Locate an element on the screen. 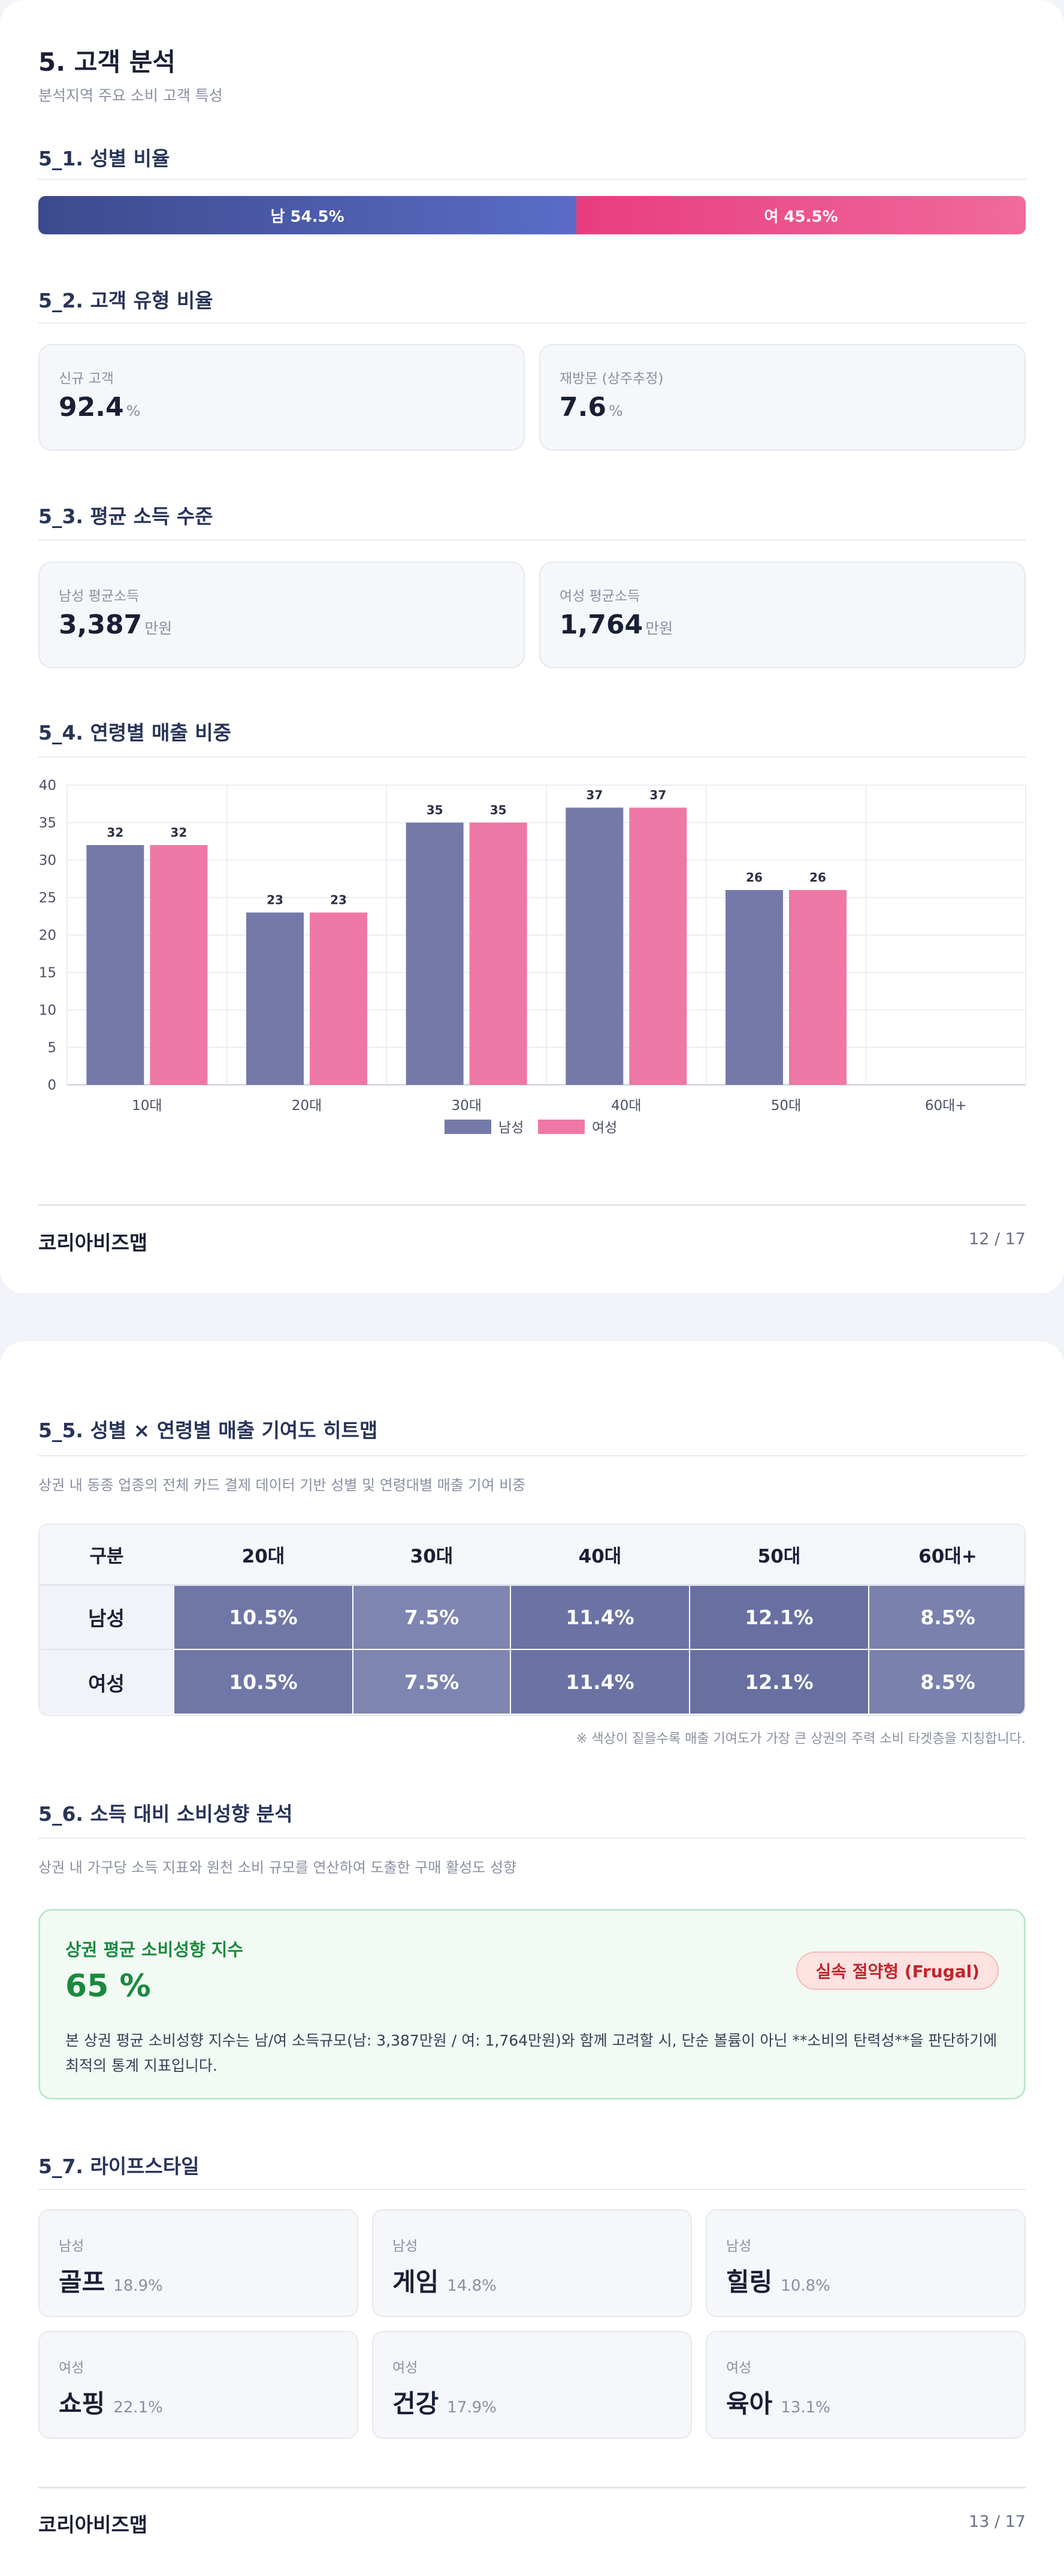 This screenshot has height=2576, width=1064. male-ratio-segment: 남 54.5% is located at coordinates (307, 215).